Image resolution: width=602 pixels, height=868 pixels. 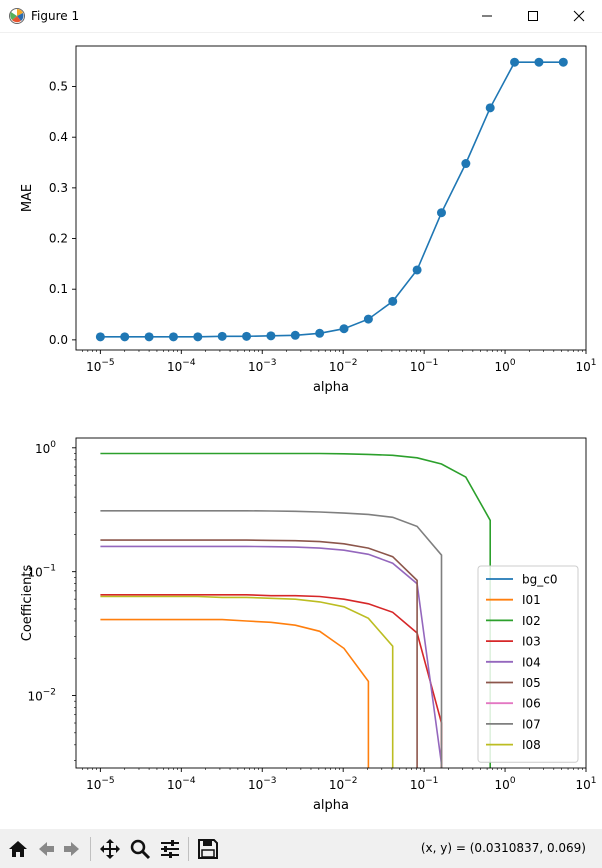 I want to click on save-button, so click(x=208, y=849).